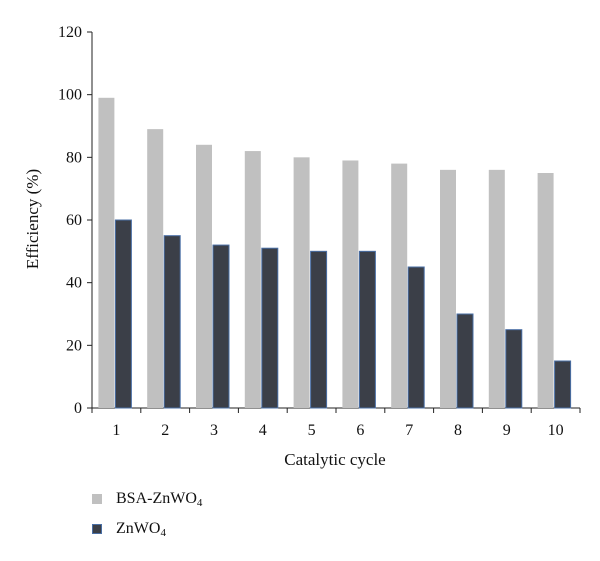 This screenshot has height=561, width=600. Describe the element at coordinates (74, 283) in the screenshot. I see `y-tick-label: 40` at that location.